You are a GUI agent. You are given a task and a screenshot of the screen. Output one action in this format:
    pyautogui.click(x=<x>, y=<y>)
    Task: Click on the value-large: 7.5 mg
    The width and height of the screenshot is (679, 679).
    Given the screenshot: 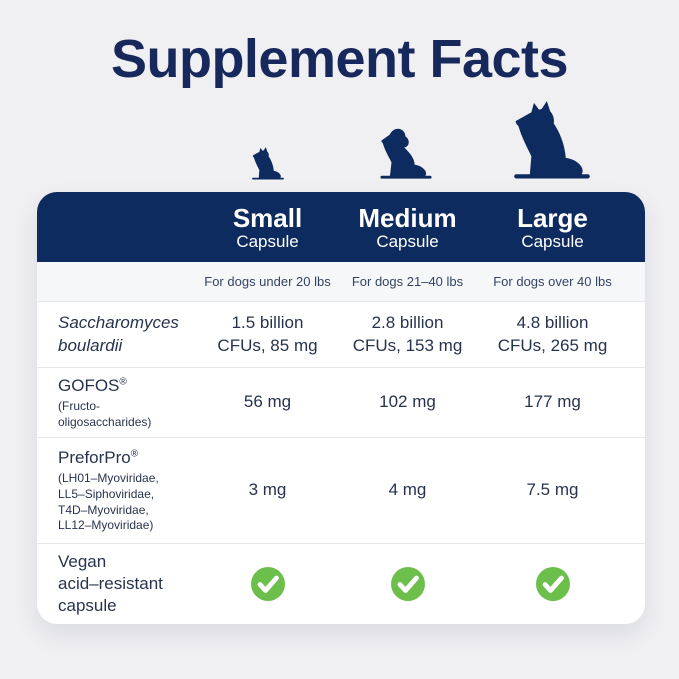 What is the action you would take?
    pyautogui.click(x=552, y=490)
    